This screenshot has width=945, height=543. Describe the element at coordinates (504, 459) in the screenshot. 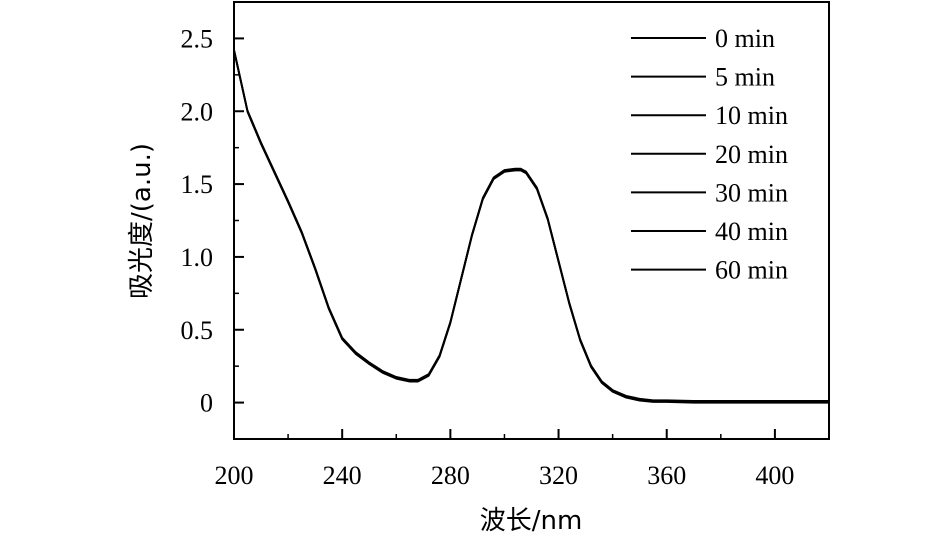

I see `x-axis: 200 240 280 320 360 400` at that location.